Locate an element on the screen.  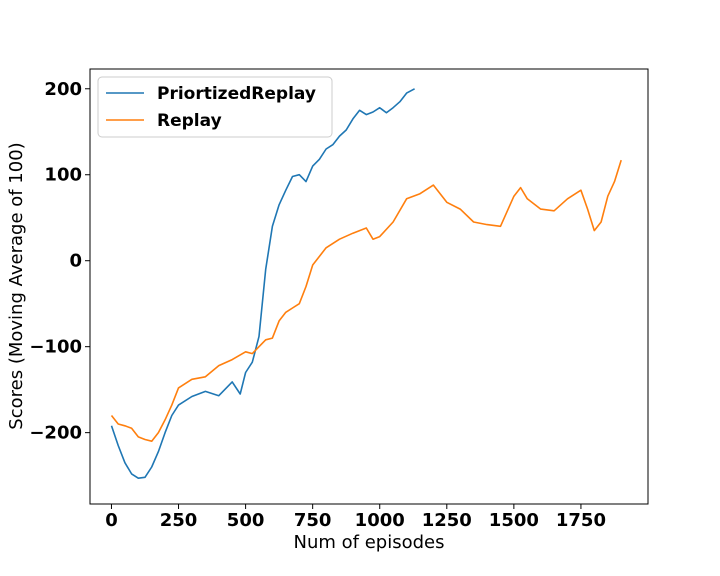
x-tick-label: 1250 is located at coordinates (447, 520).